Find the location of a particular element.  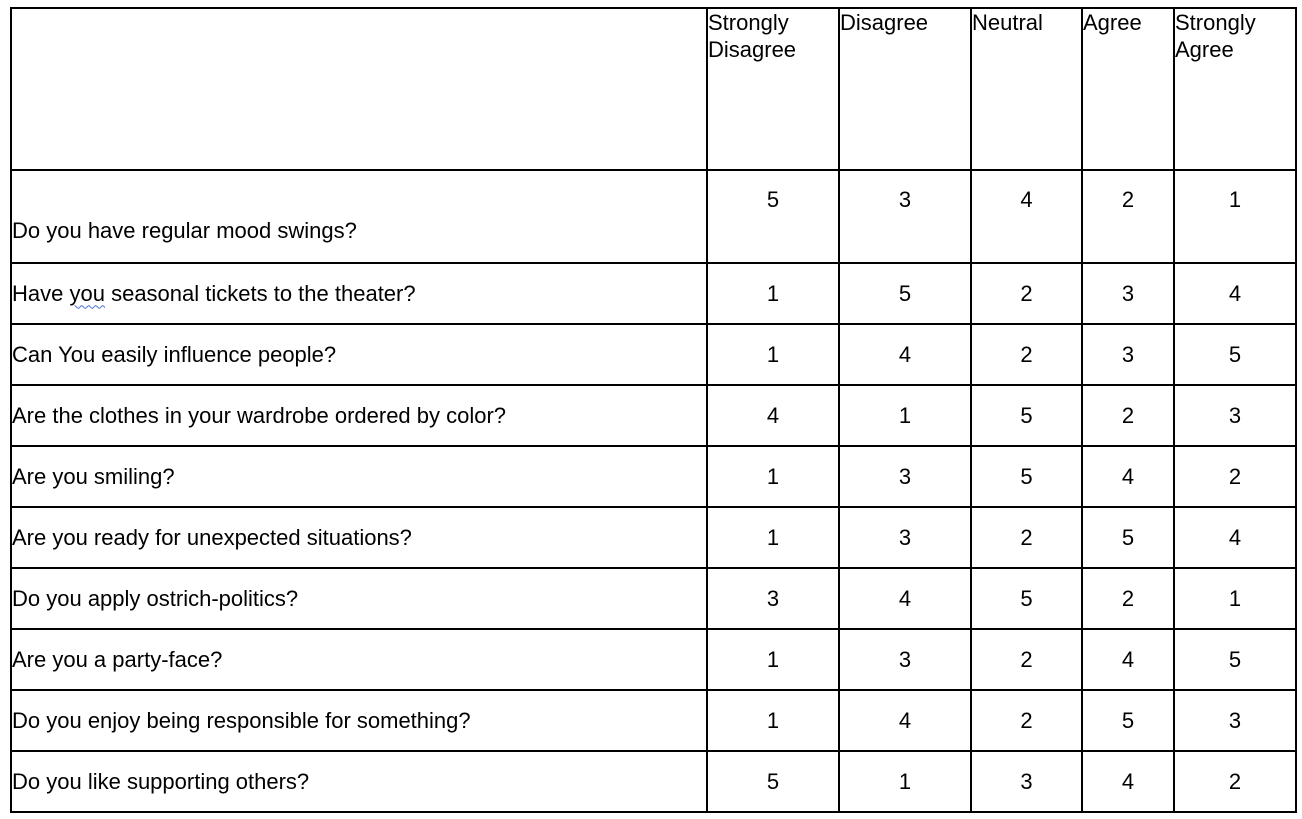

question-cell: Can You easily influence people? is located at coordinates (359, 354).